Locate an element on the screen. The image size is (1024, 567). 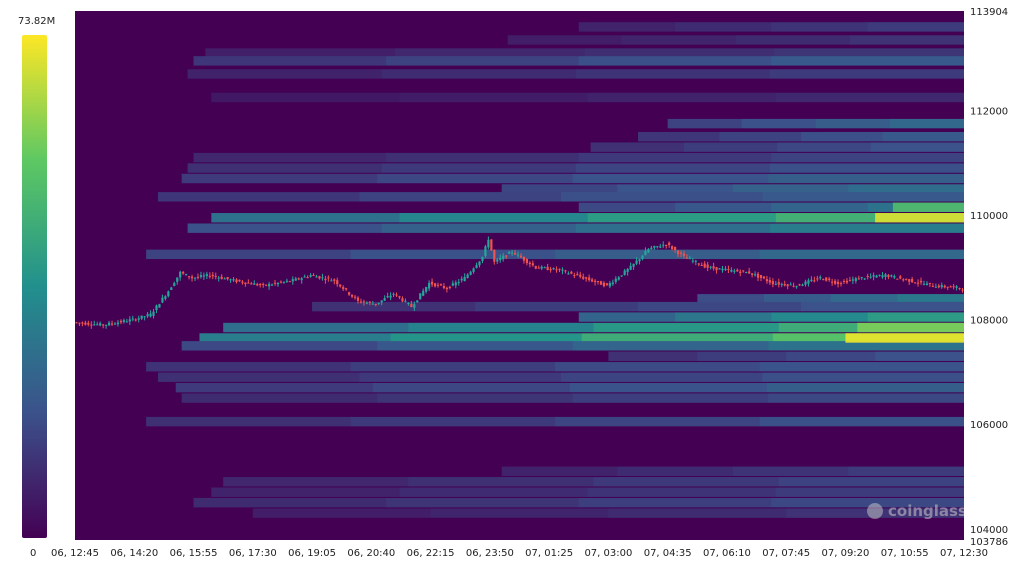
x-tick-label-6: 06, 22:15 is located at coordinates (431, 553).